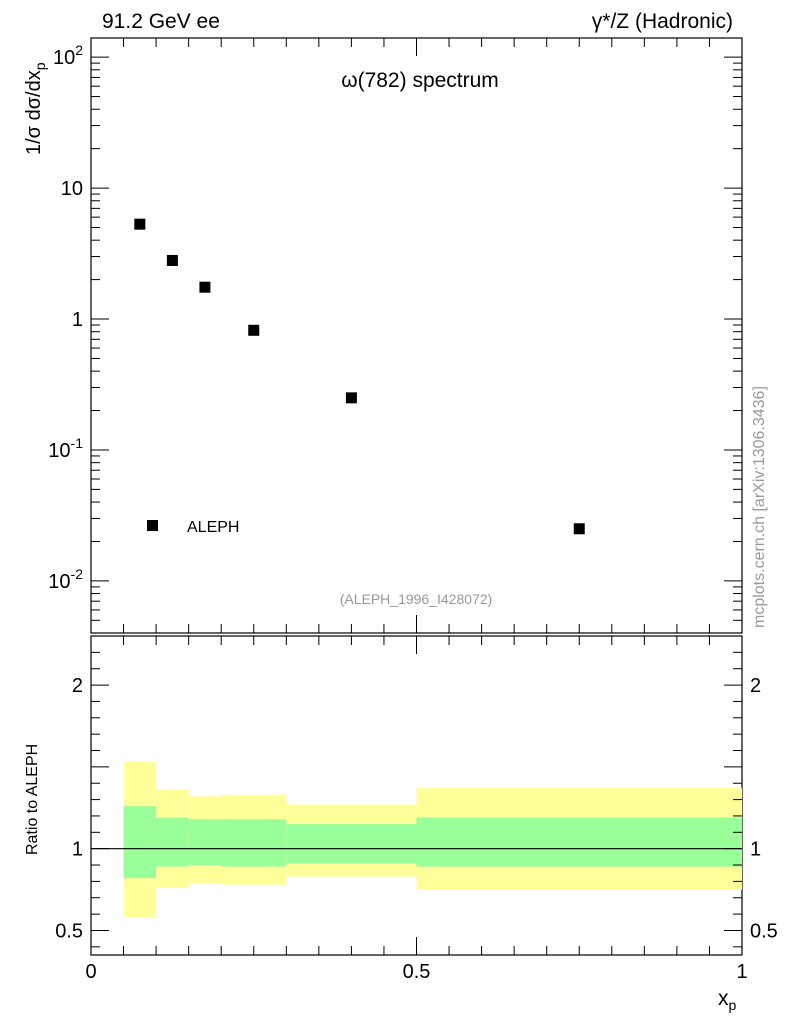  What do you see at coordinates (72, 189) in the screenshot?
I see `y-tick-label: 10` at bounding box center [72, 189].